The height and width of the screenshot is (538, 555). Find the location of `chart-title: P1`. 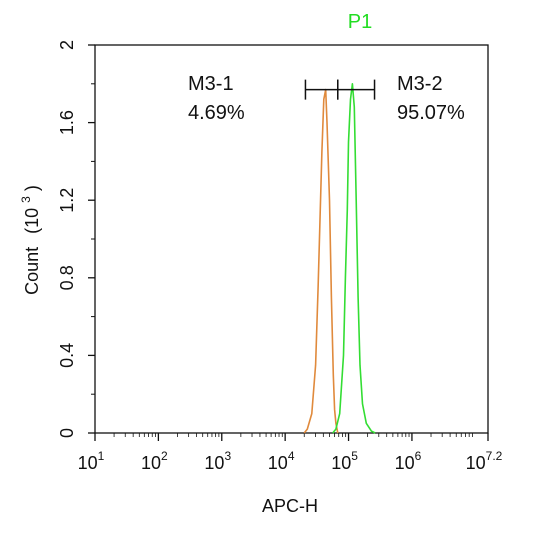

chart-title: P1 is located at coordinates (360, 22).